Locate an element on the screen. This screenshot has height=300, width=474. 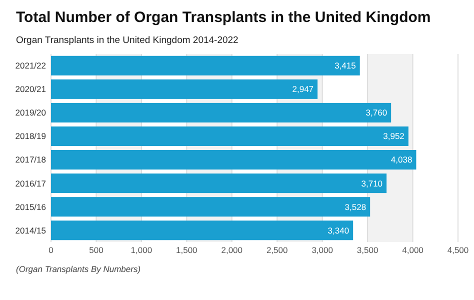
y-tick-label: 2017/18 is located at coordinates (30, 159).